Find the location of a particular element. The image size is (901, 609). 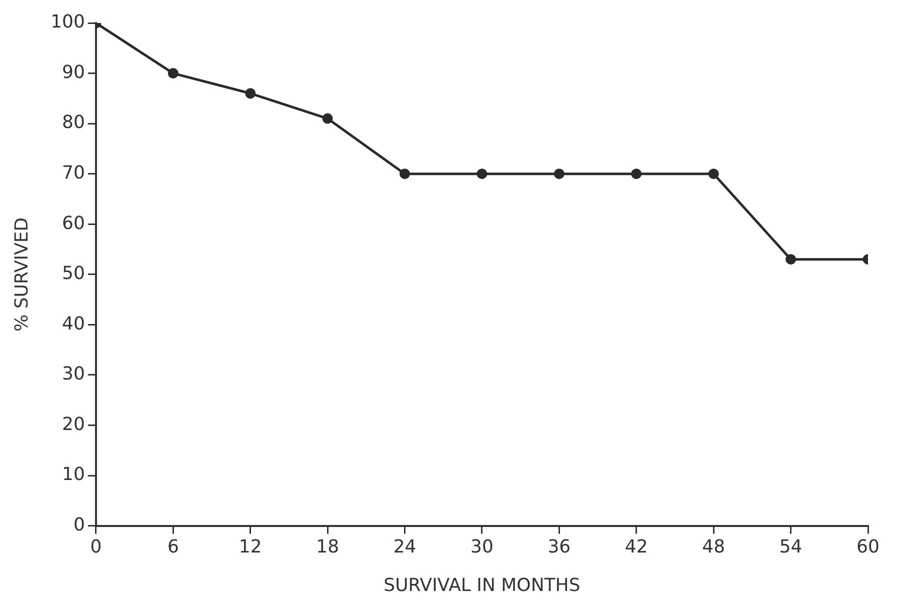

x-tick-label: 42 is located at coordinates (636, 547).